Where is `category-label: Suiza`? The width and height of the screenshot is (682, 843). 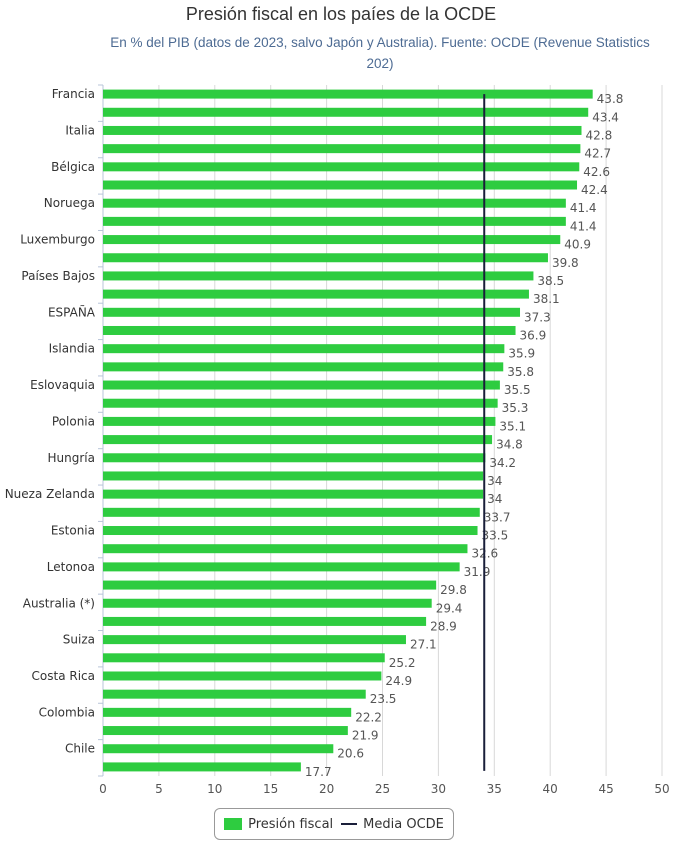 category-label: Suiza is located at coordinates (79, 640).